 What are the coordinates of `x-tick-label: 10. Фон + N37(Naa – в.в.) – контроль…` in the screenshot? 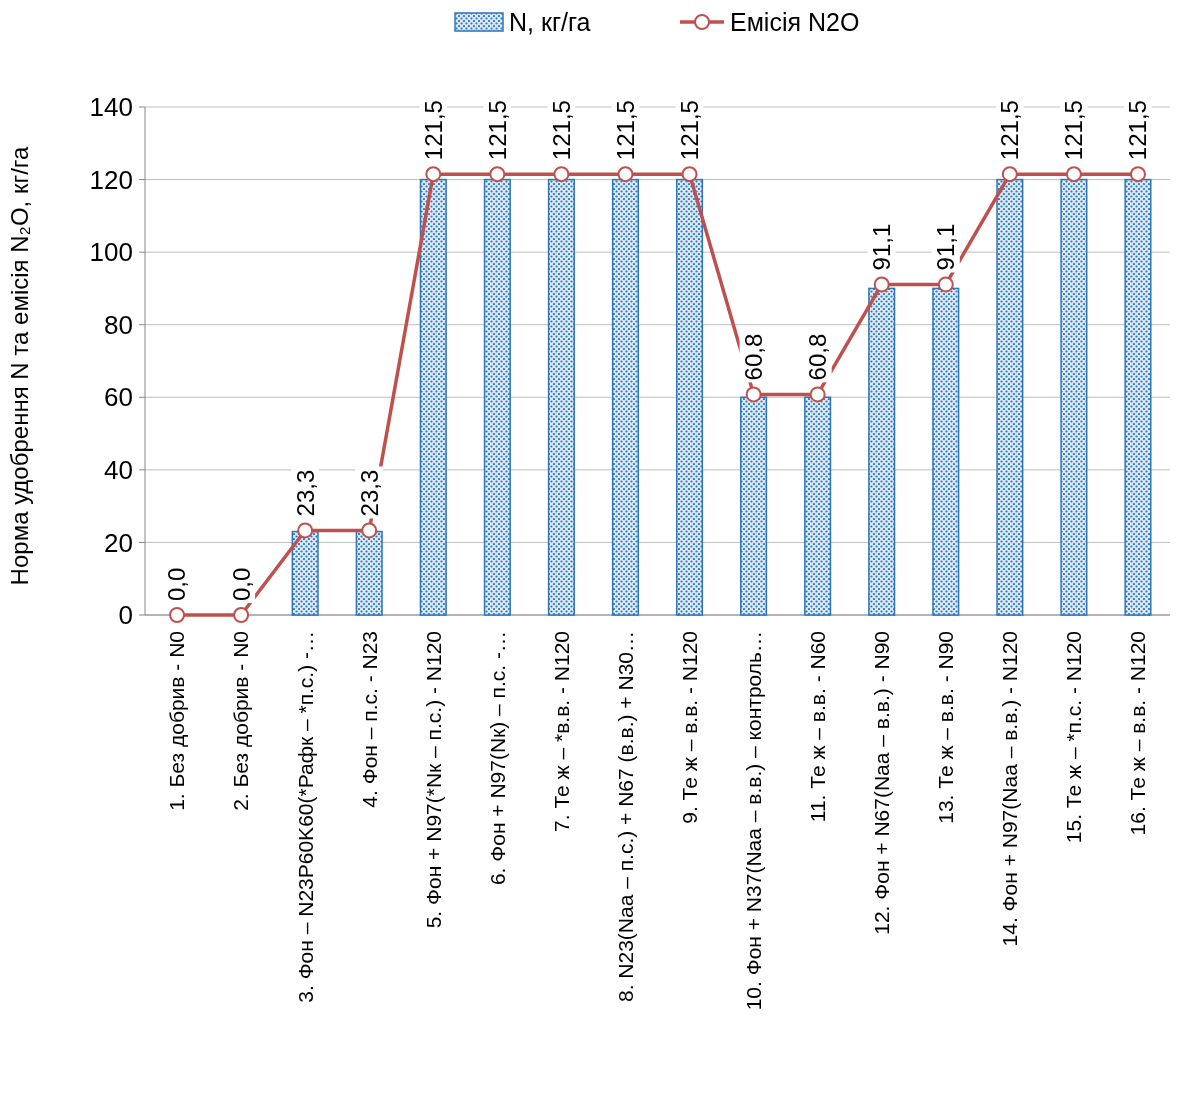 It's located at (753, 821).